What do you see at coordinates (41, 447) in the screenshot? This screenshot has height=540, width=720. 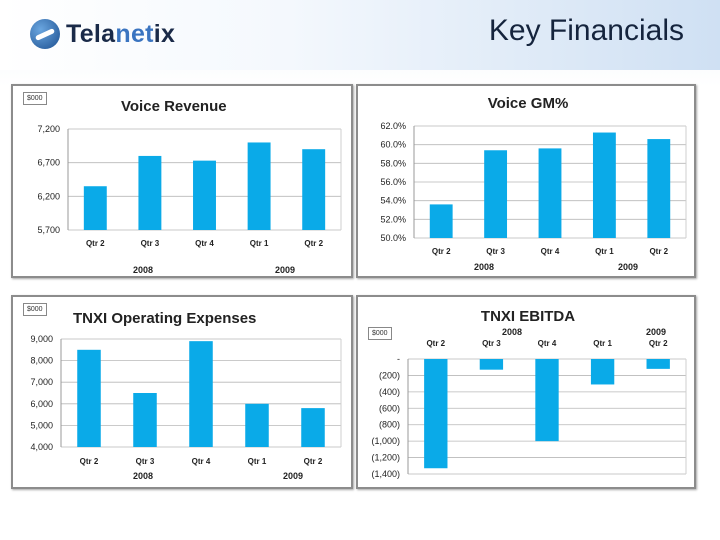 I see `y-tick-label: 4,000` at bounding box center [41, 447].